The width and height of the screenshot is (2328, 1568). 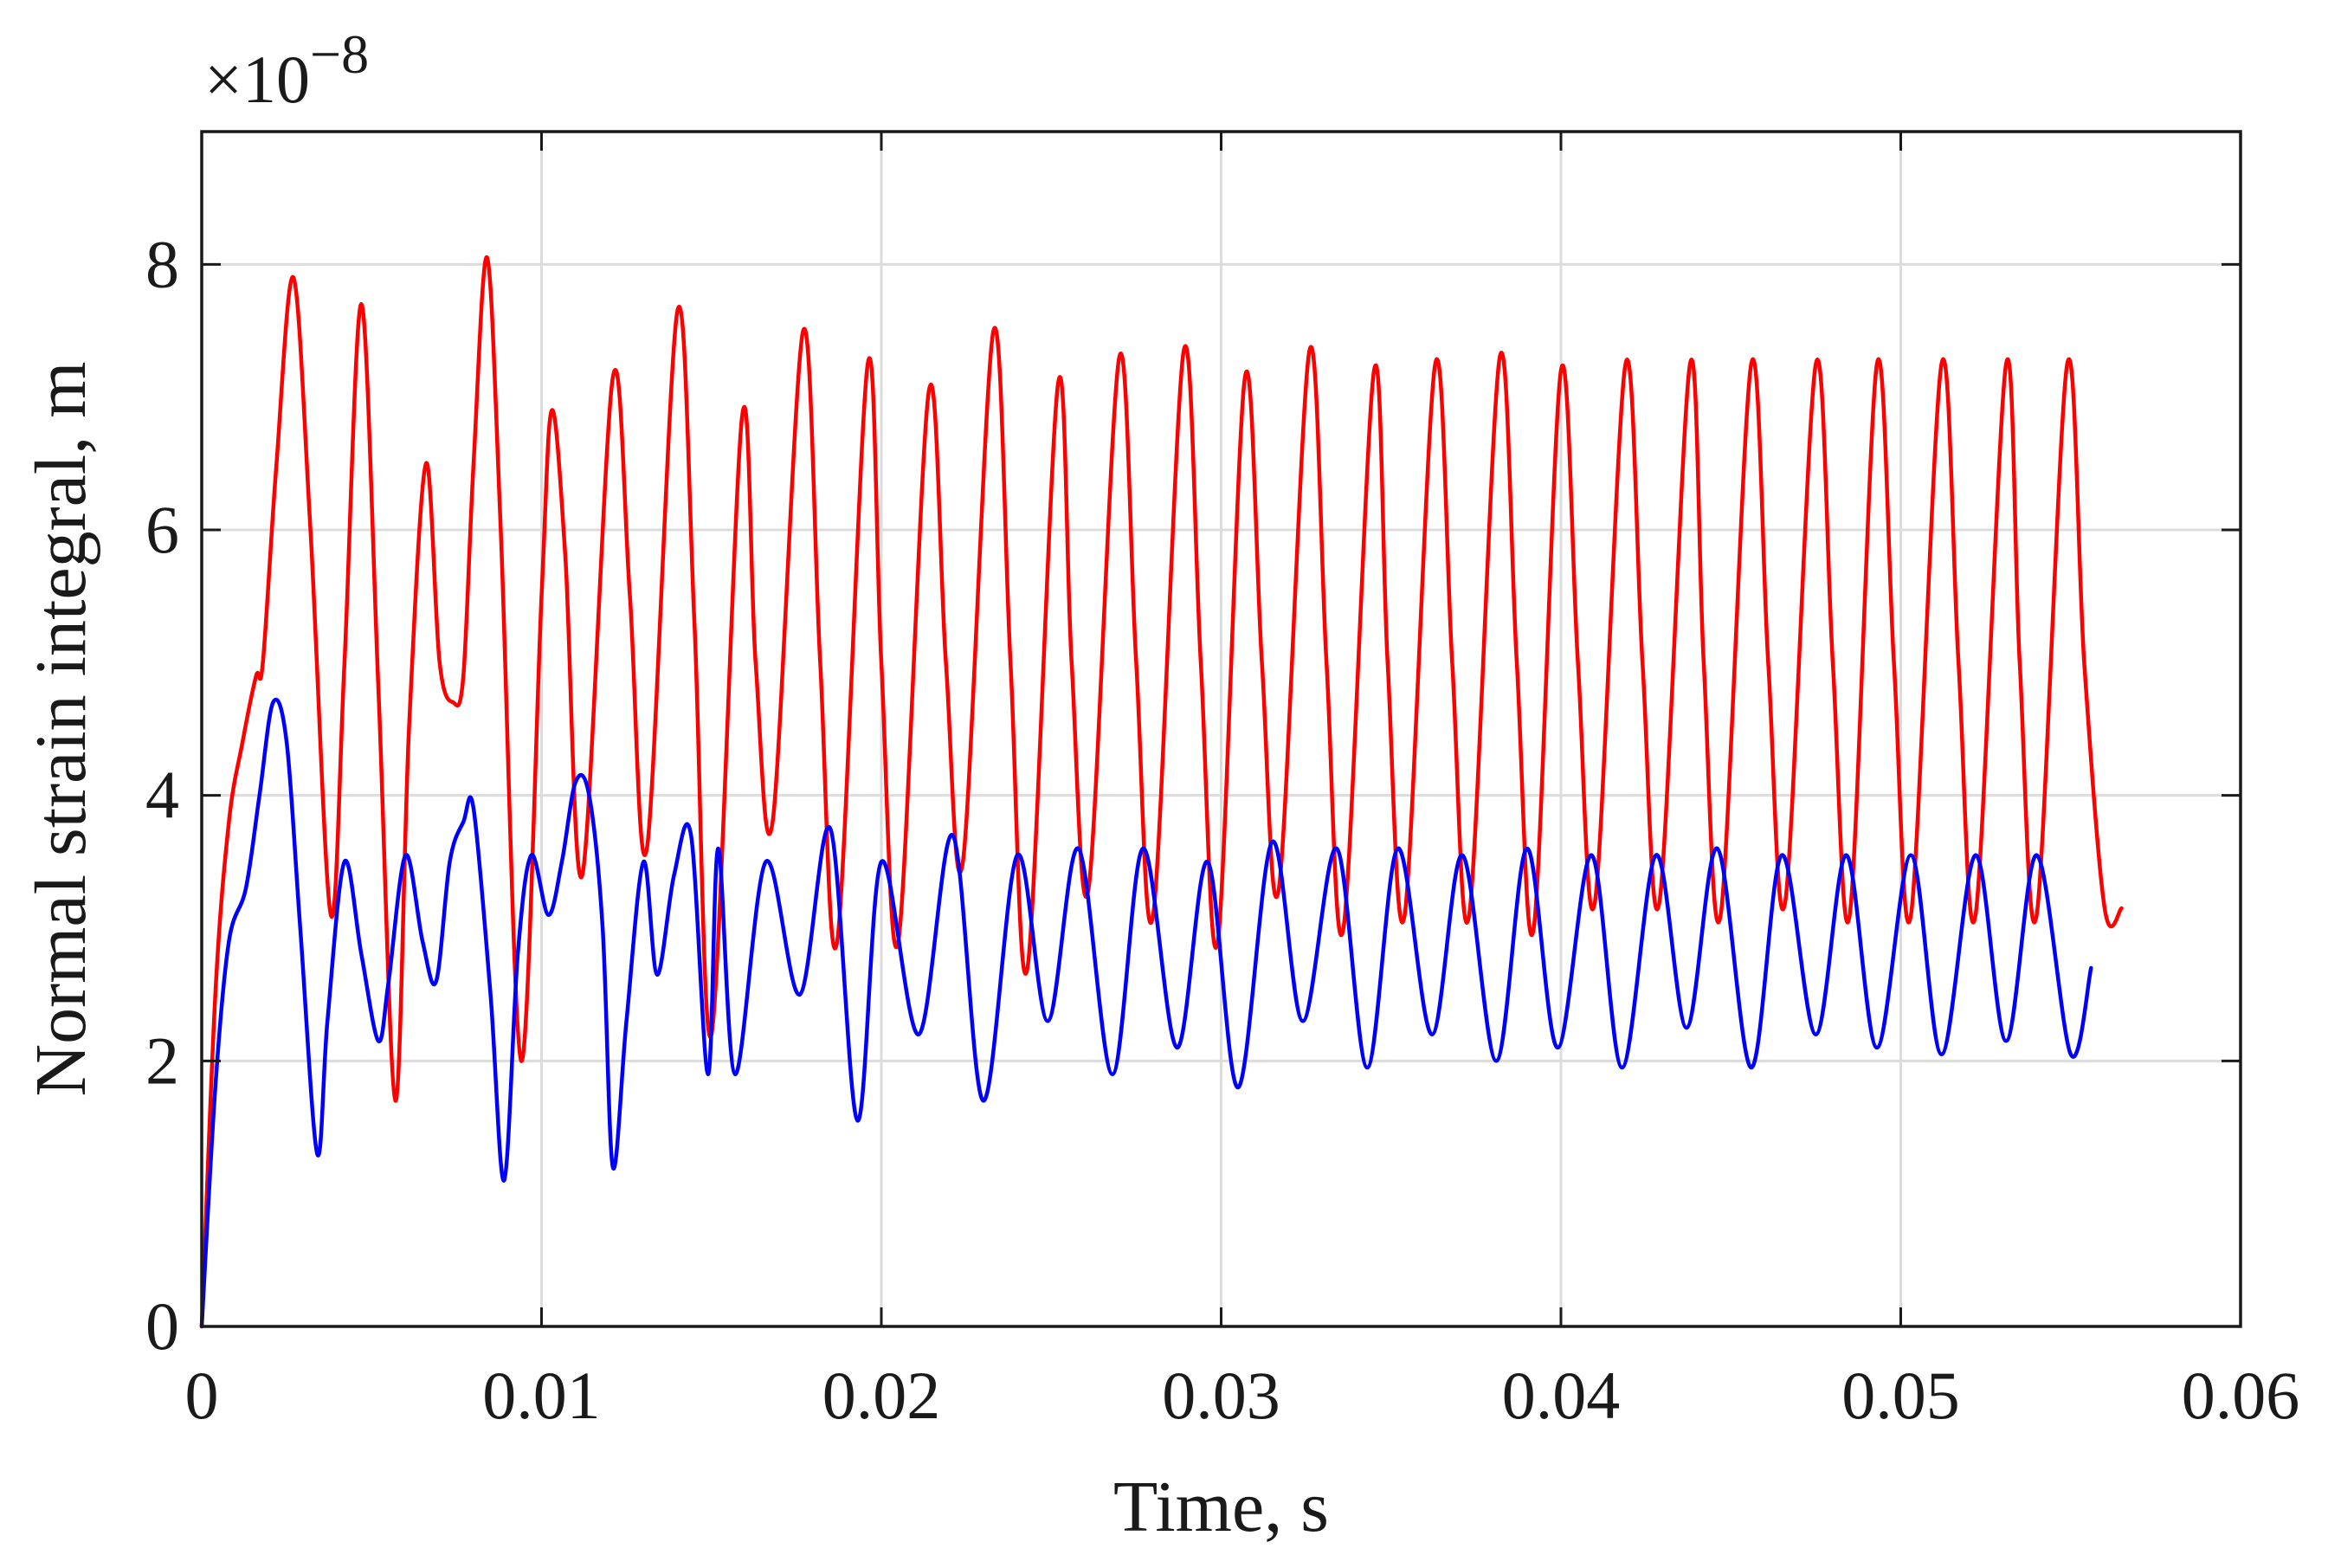 What do you see at coordinates (339, 54) in the screenshot?
I see `exponent-power: −8` at bounding box center [339, 54].